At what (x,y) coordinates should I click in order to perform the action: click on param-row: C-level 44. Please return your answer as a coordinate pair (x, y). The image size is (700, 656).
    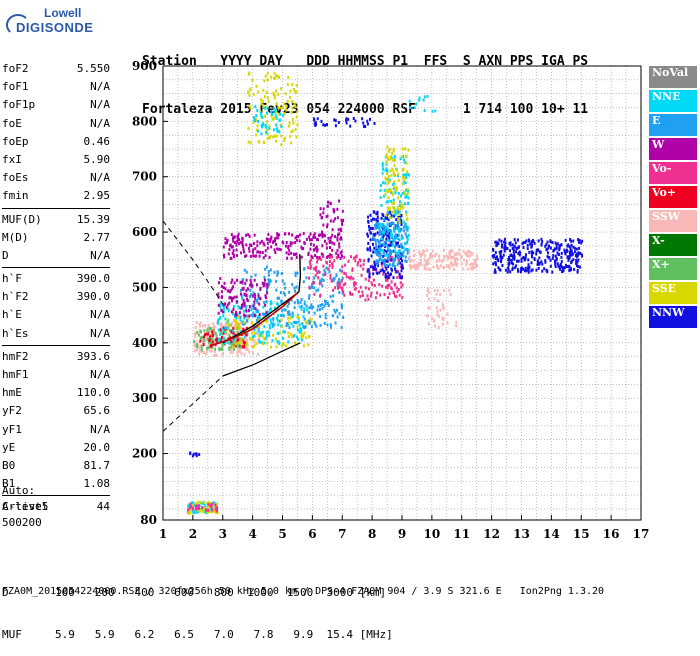
    Looking at the image, I should click on (56, 507).